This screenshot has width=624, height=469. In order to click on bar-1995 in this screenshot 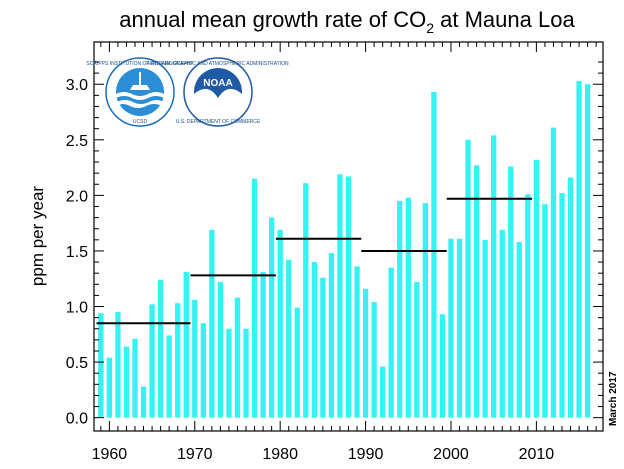, I will do `click(408, 307)`.